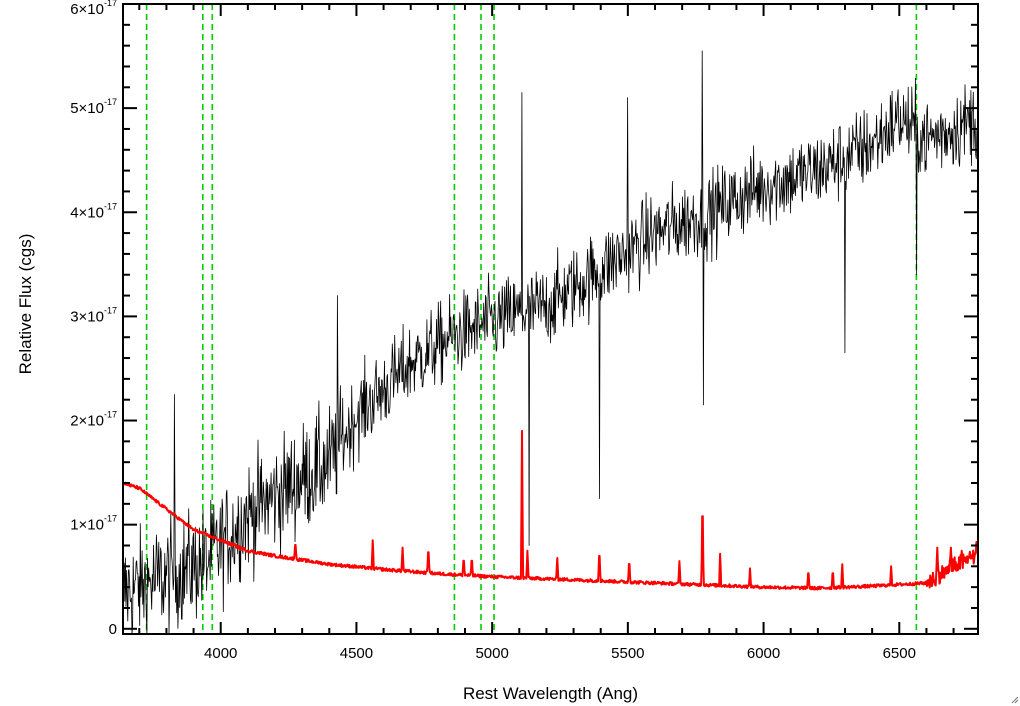  What do you see at coordinates (627, 653) in the screenshot?
I see `x-tick-label: 5500` at bounding box center [627, 653].